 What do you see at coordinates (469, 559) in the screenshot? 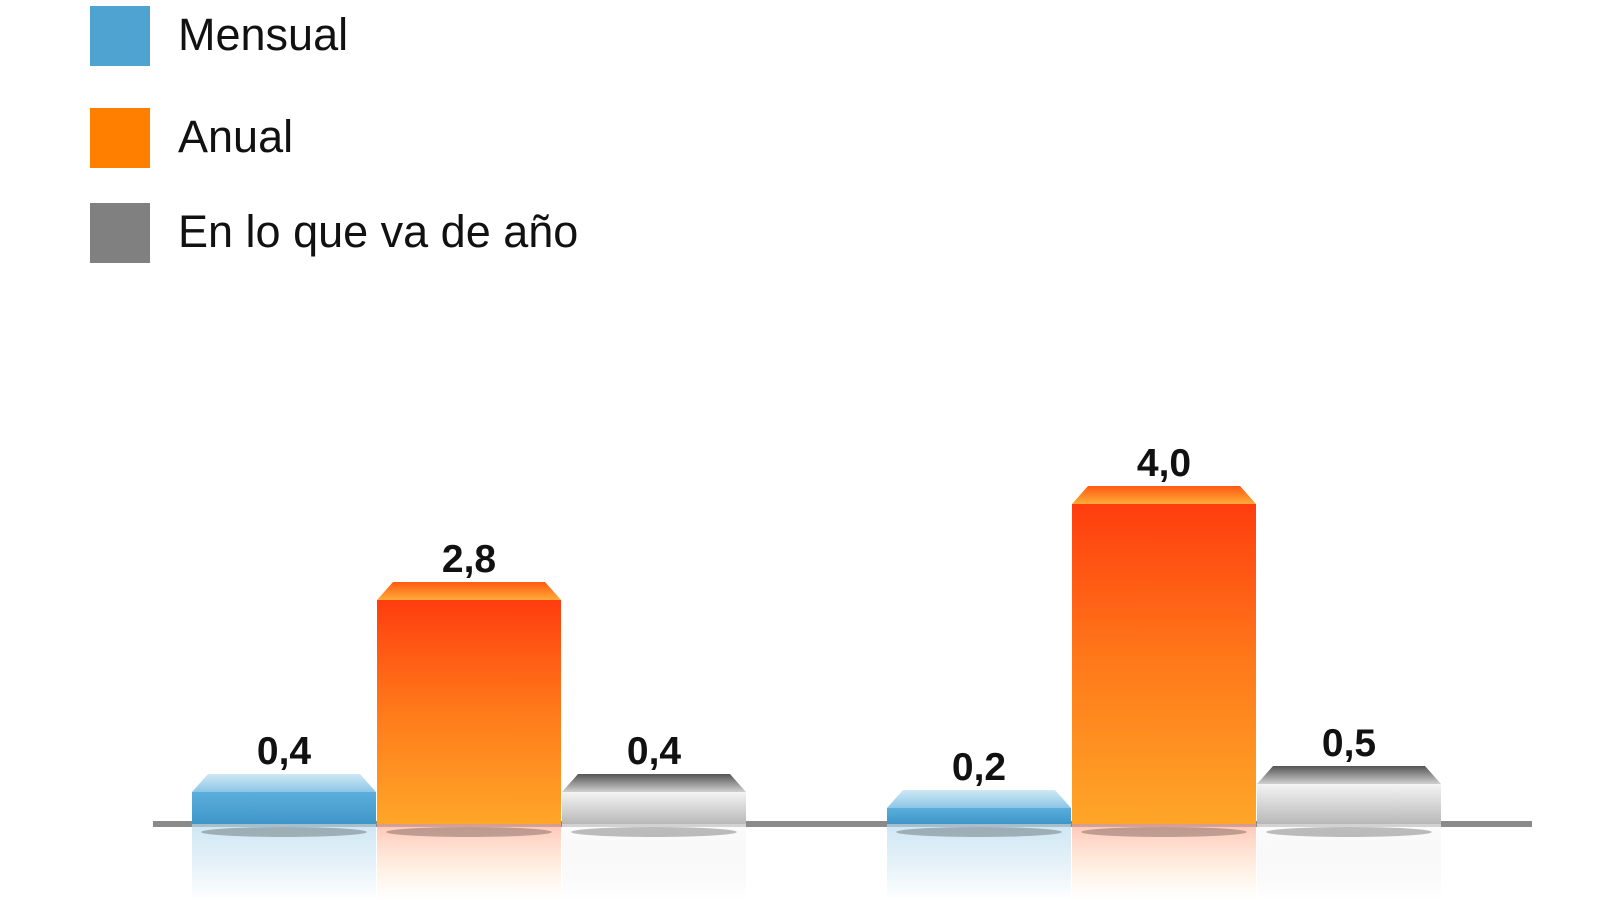
I see `value-label: 2,8` at bounding box center [469, 559].